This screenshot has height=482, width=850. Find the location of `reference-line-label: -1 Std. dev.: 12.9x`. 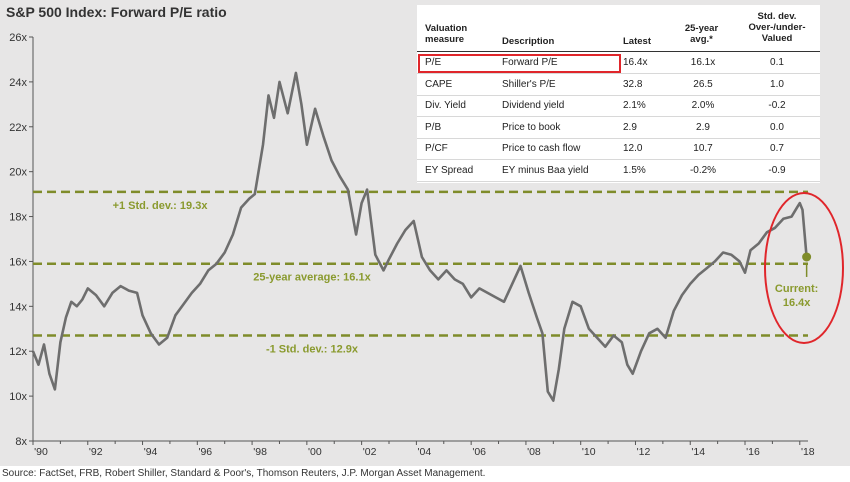

reference-line-label: -1 Std. dev.: 12.9x is located at coordinates (312, 350).